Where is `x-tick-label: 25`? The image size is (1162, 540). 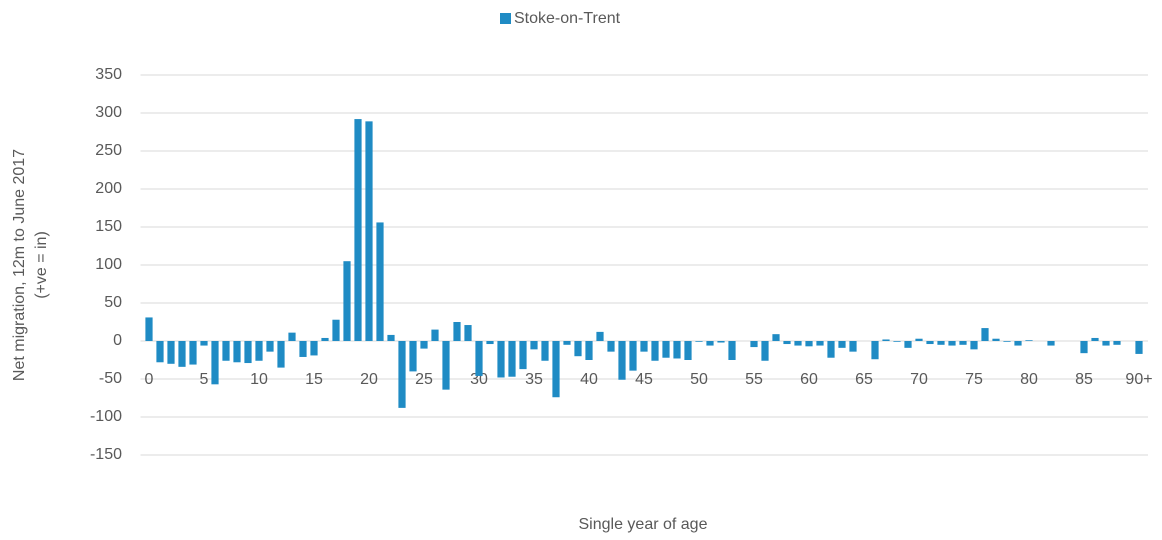 x-tick-label: 25 is located at coordinates (424, 379).